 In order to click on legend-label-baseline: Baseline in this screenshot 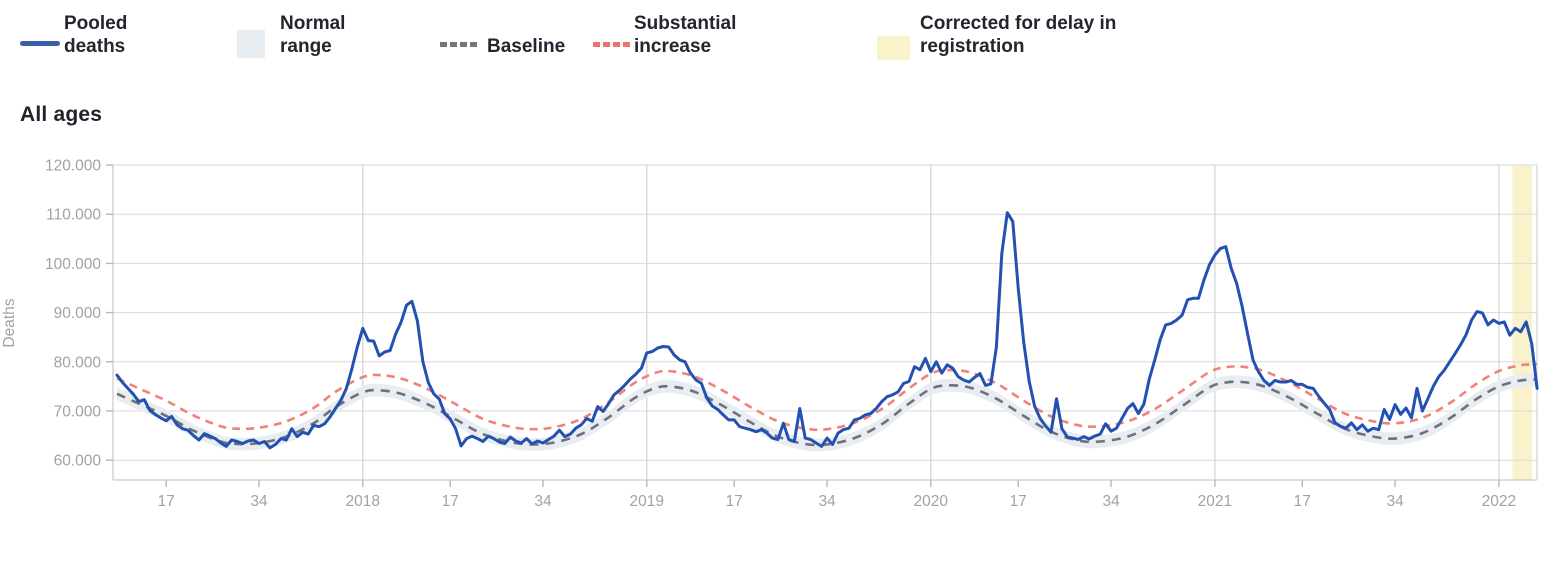, I will do `click(526, 46)`.